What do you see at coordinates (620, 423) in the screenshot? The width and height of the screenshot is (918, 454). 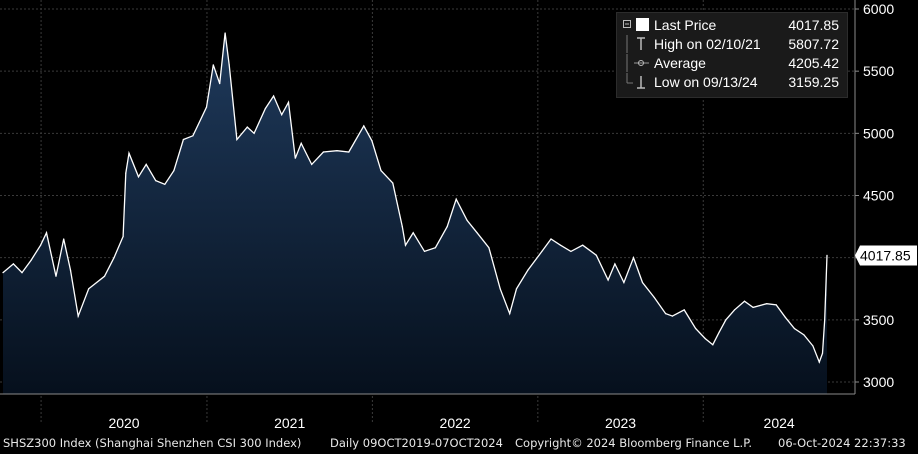 I see `x-tick-label: 2023` at bounding box center [620, 423].